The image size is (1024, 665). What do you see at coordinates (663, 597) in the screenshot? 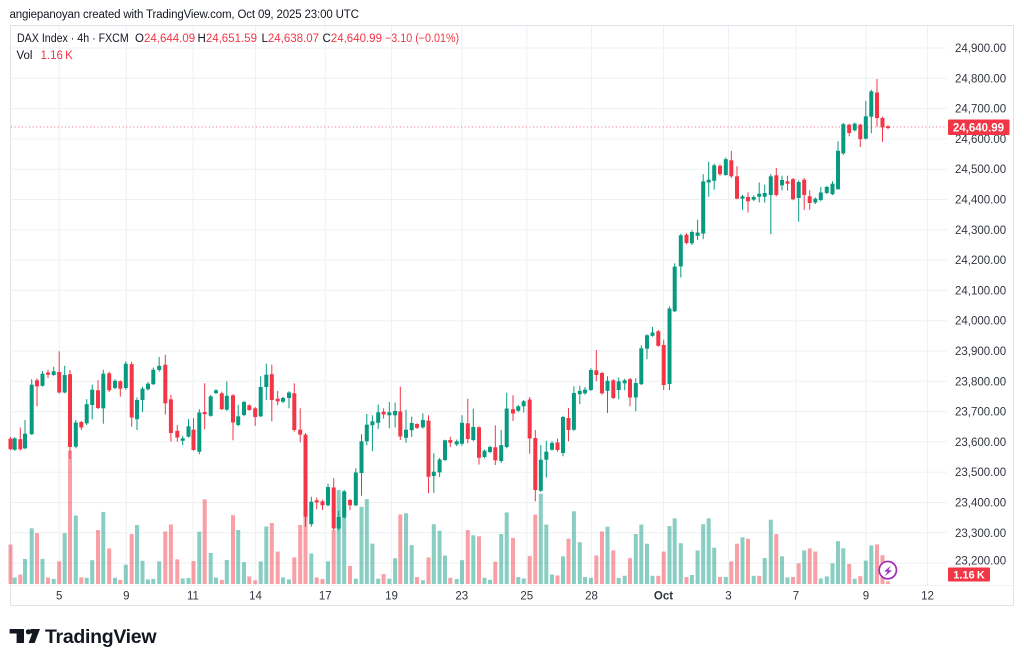
I see `svg-text: Oct` at bounding box center [663, 597].